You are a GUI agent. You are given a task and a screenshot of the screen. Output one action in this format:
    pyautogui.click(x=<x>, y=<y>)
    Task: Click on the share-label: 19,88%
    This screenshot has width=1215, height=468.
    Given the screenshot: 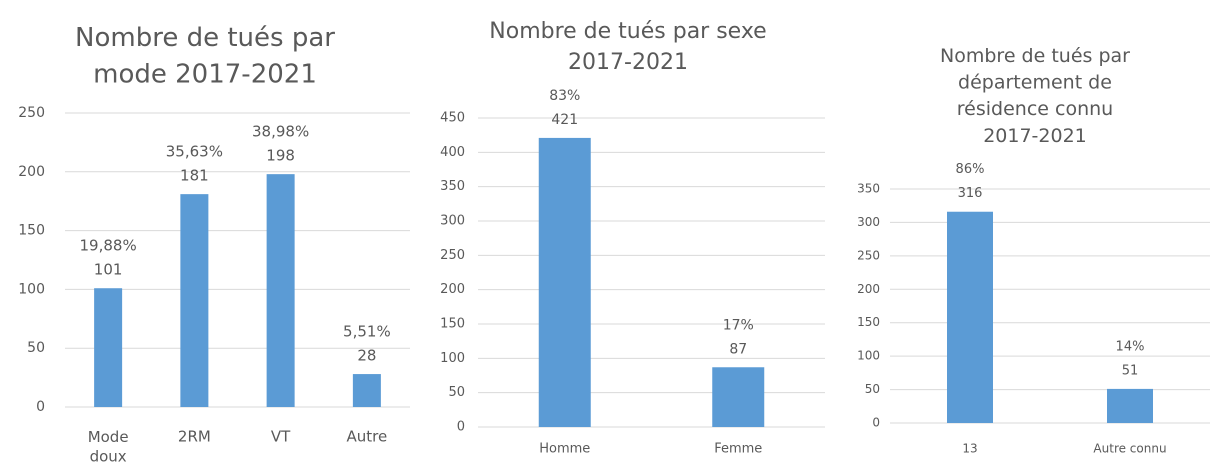 What is the action you would take?
    pyautogui.click(x=108, y=246)
    